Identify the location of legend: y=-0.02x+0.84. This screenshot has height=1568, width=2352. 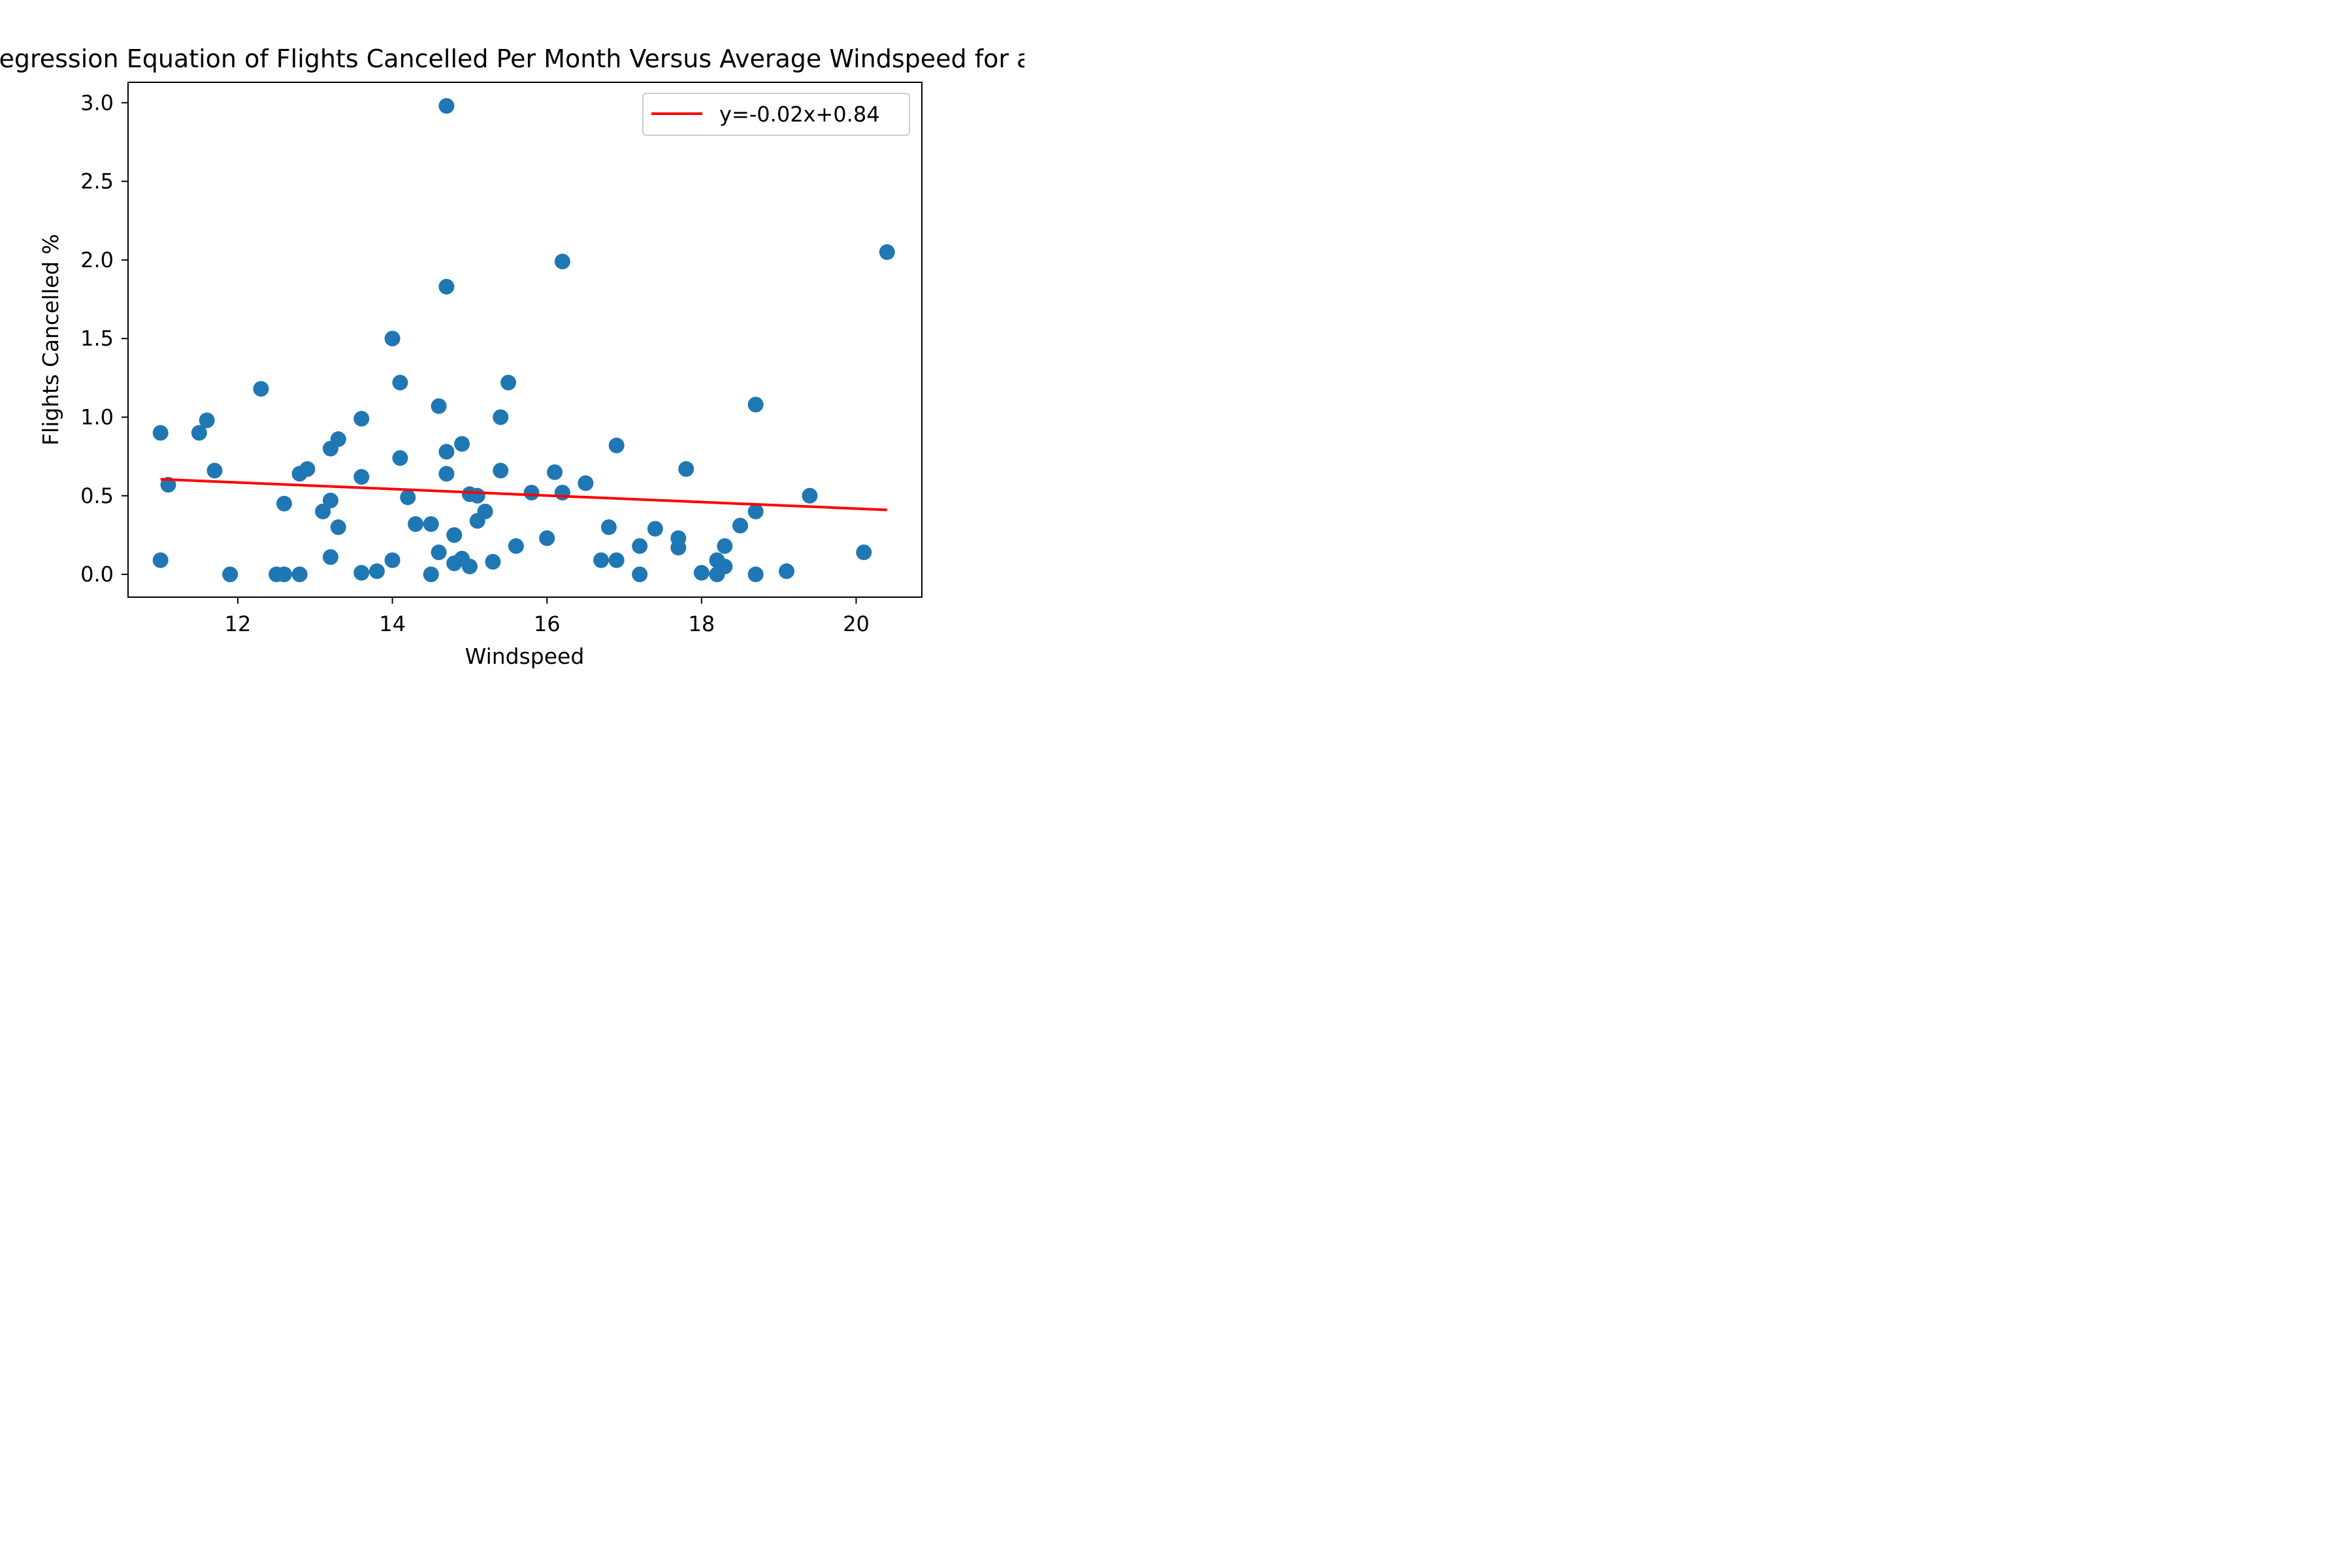
(776, 114).